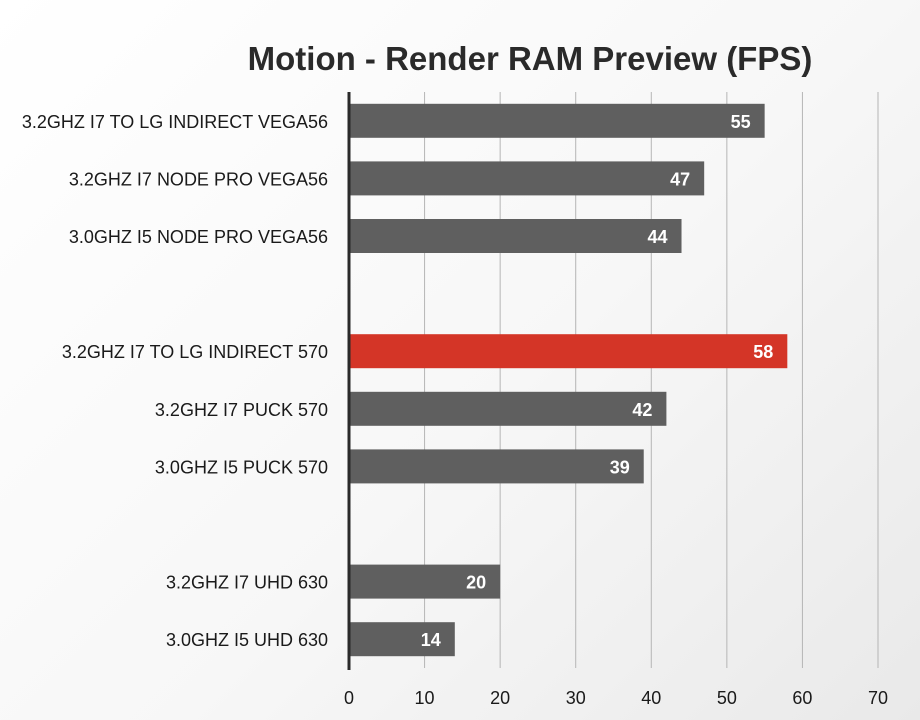  Describe the element at coordinates (727, 698) in the screenshot. I see `x-tick-label: 50` at that location.